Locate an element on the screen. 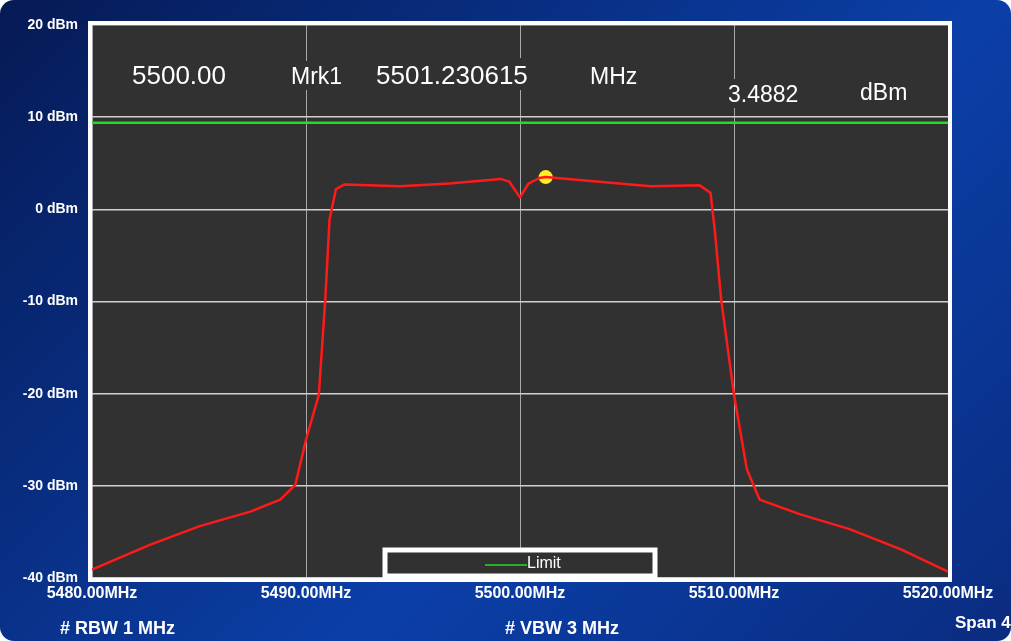 This screenshot has height=641, width=1011. y-tick-label: 20 dBm is located at coordinates (52, 23).